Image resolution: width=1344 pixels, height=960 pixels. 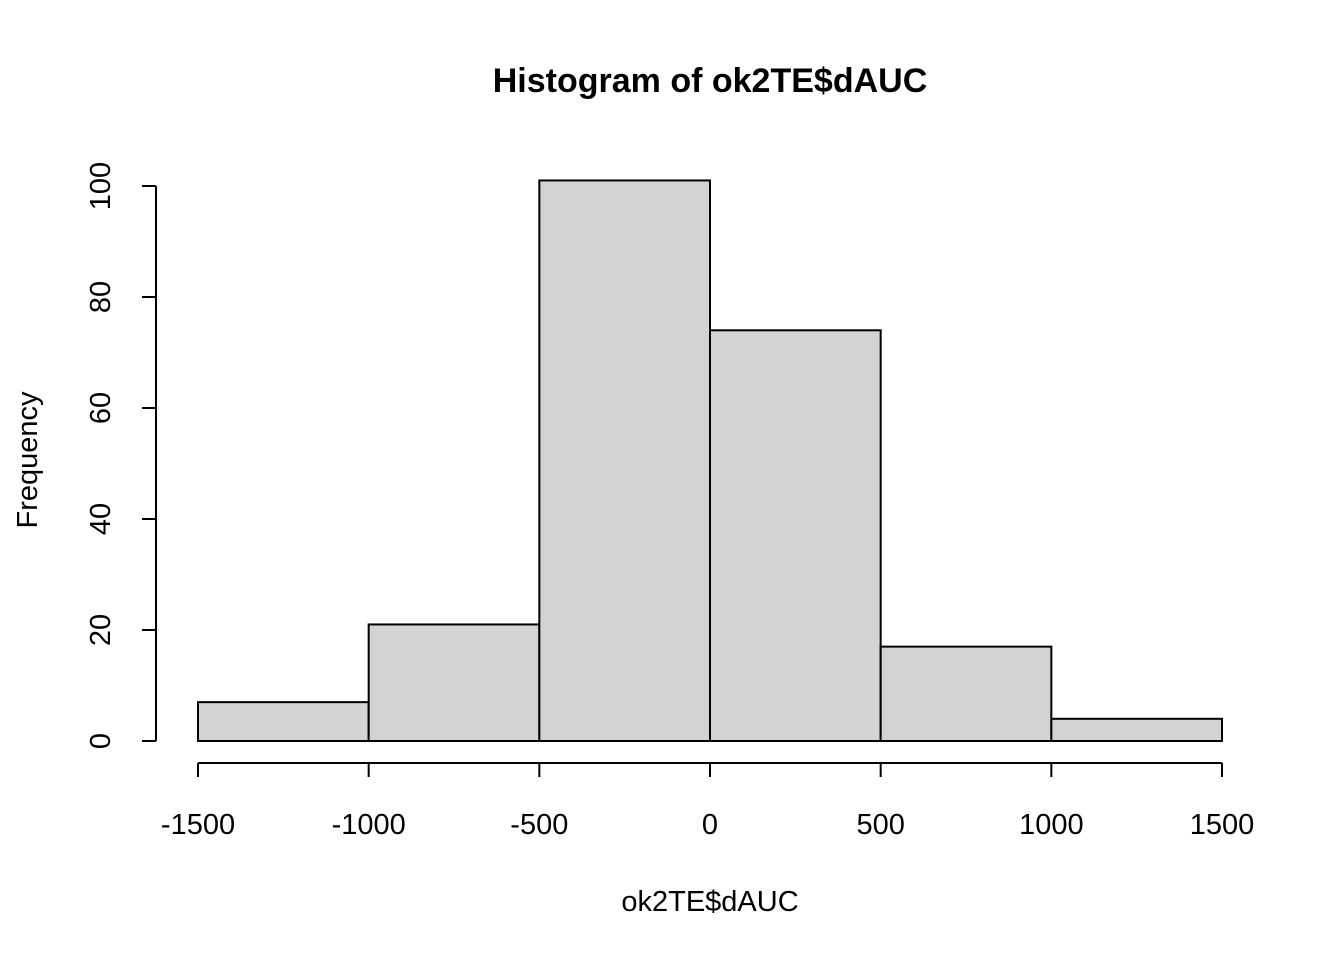 What do you see at coordinates (101, 297) in the screenshot?
I see `y-tick-label: 80` at bounding box center [101, 297].